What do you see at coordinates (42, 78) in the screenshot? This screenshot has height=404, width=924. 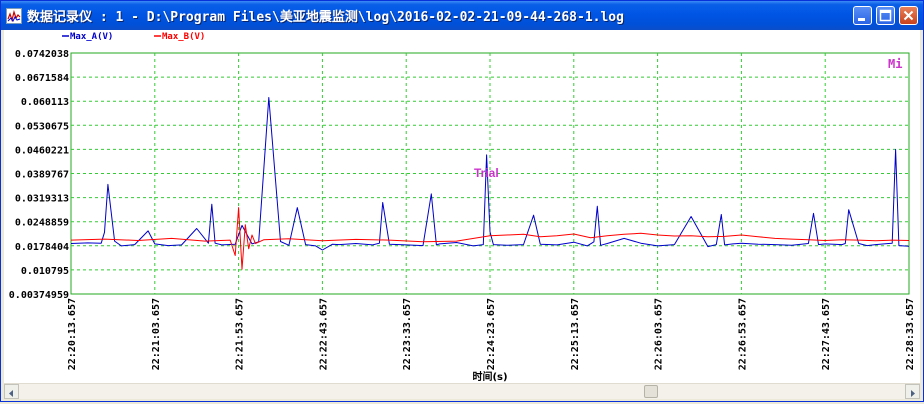 I see `y-tick-label: 0.0671584` at bounding box center [42, 78].